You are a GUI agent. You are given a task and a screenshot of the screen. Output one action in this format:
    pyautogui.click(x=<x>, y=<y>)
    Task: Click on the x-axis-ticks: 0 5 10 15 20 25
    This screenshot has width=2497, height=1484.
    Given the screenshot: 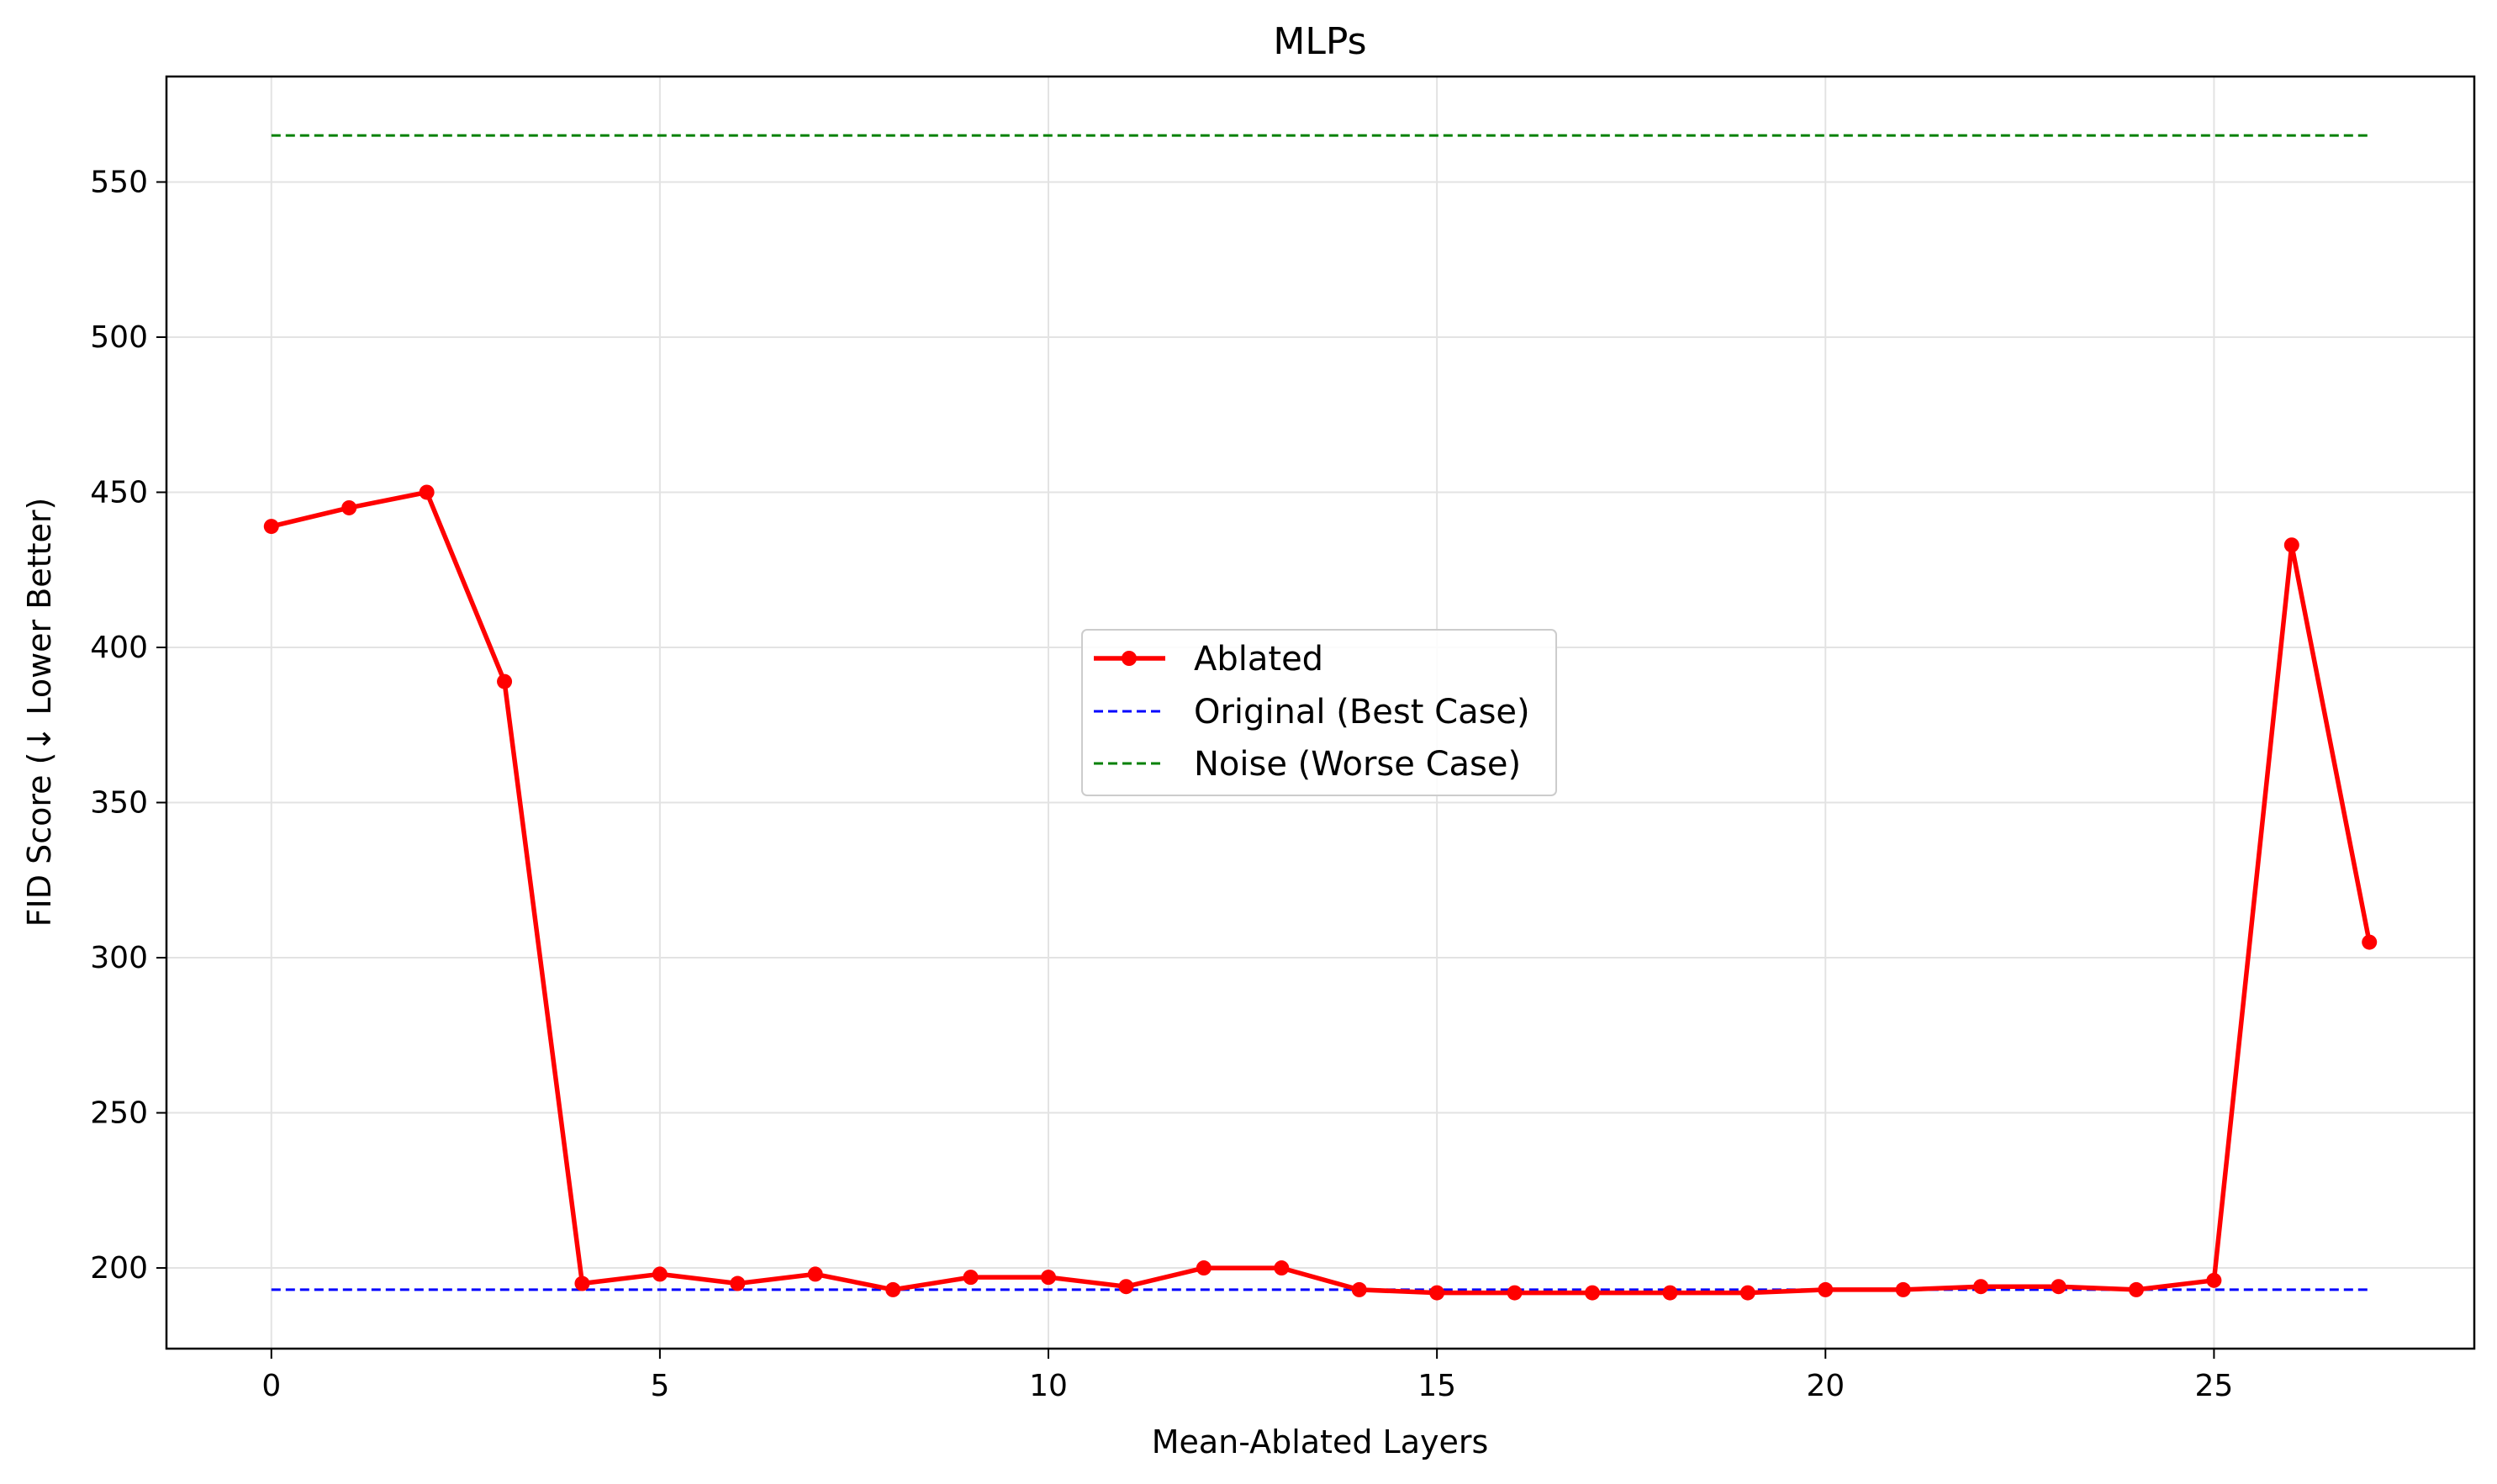 What is the action you would take?
    pyautogui.click(x=1247, y=1376)
    